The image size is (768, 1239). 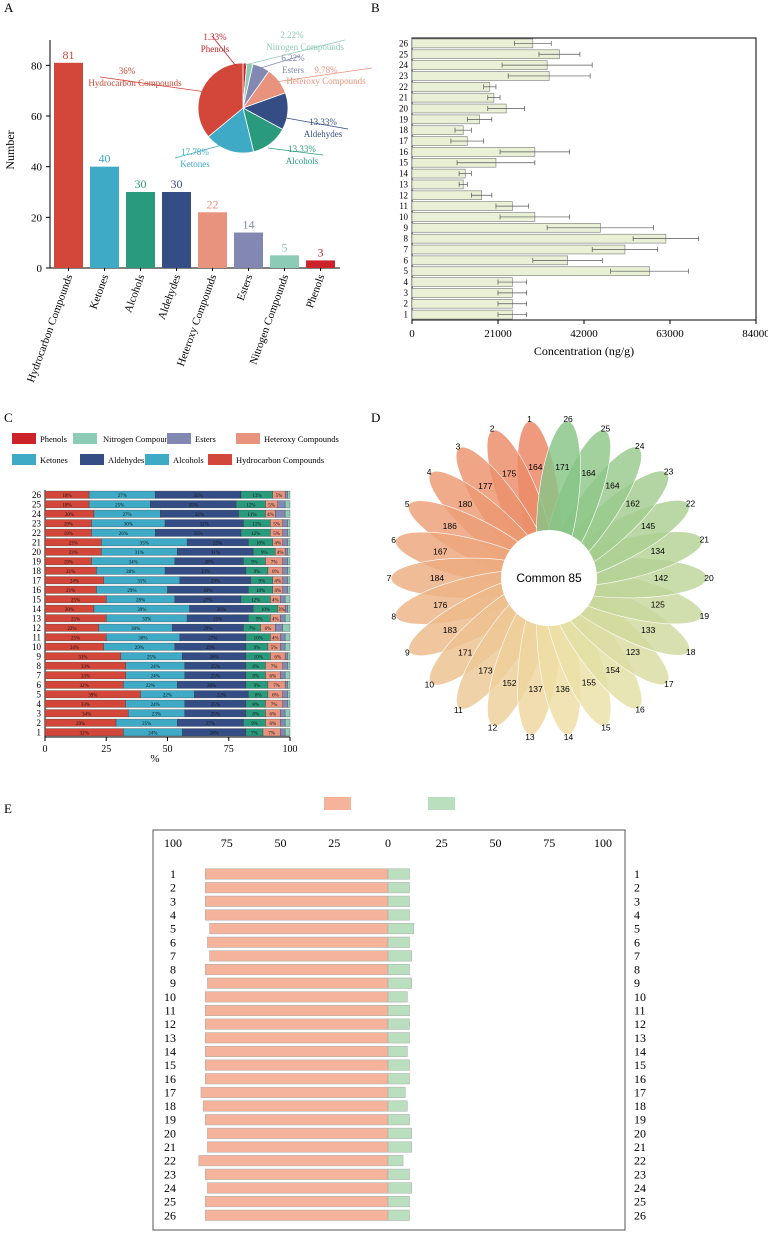 What do you see at coordinates (640, 1161) in the screenshot?
I see `e-right-category-label: 22` at bounding box center [640, 1161].